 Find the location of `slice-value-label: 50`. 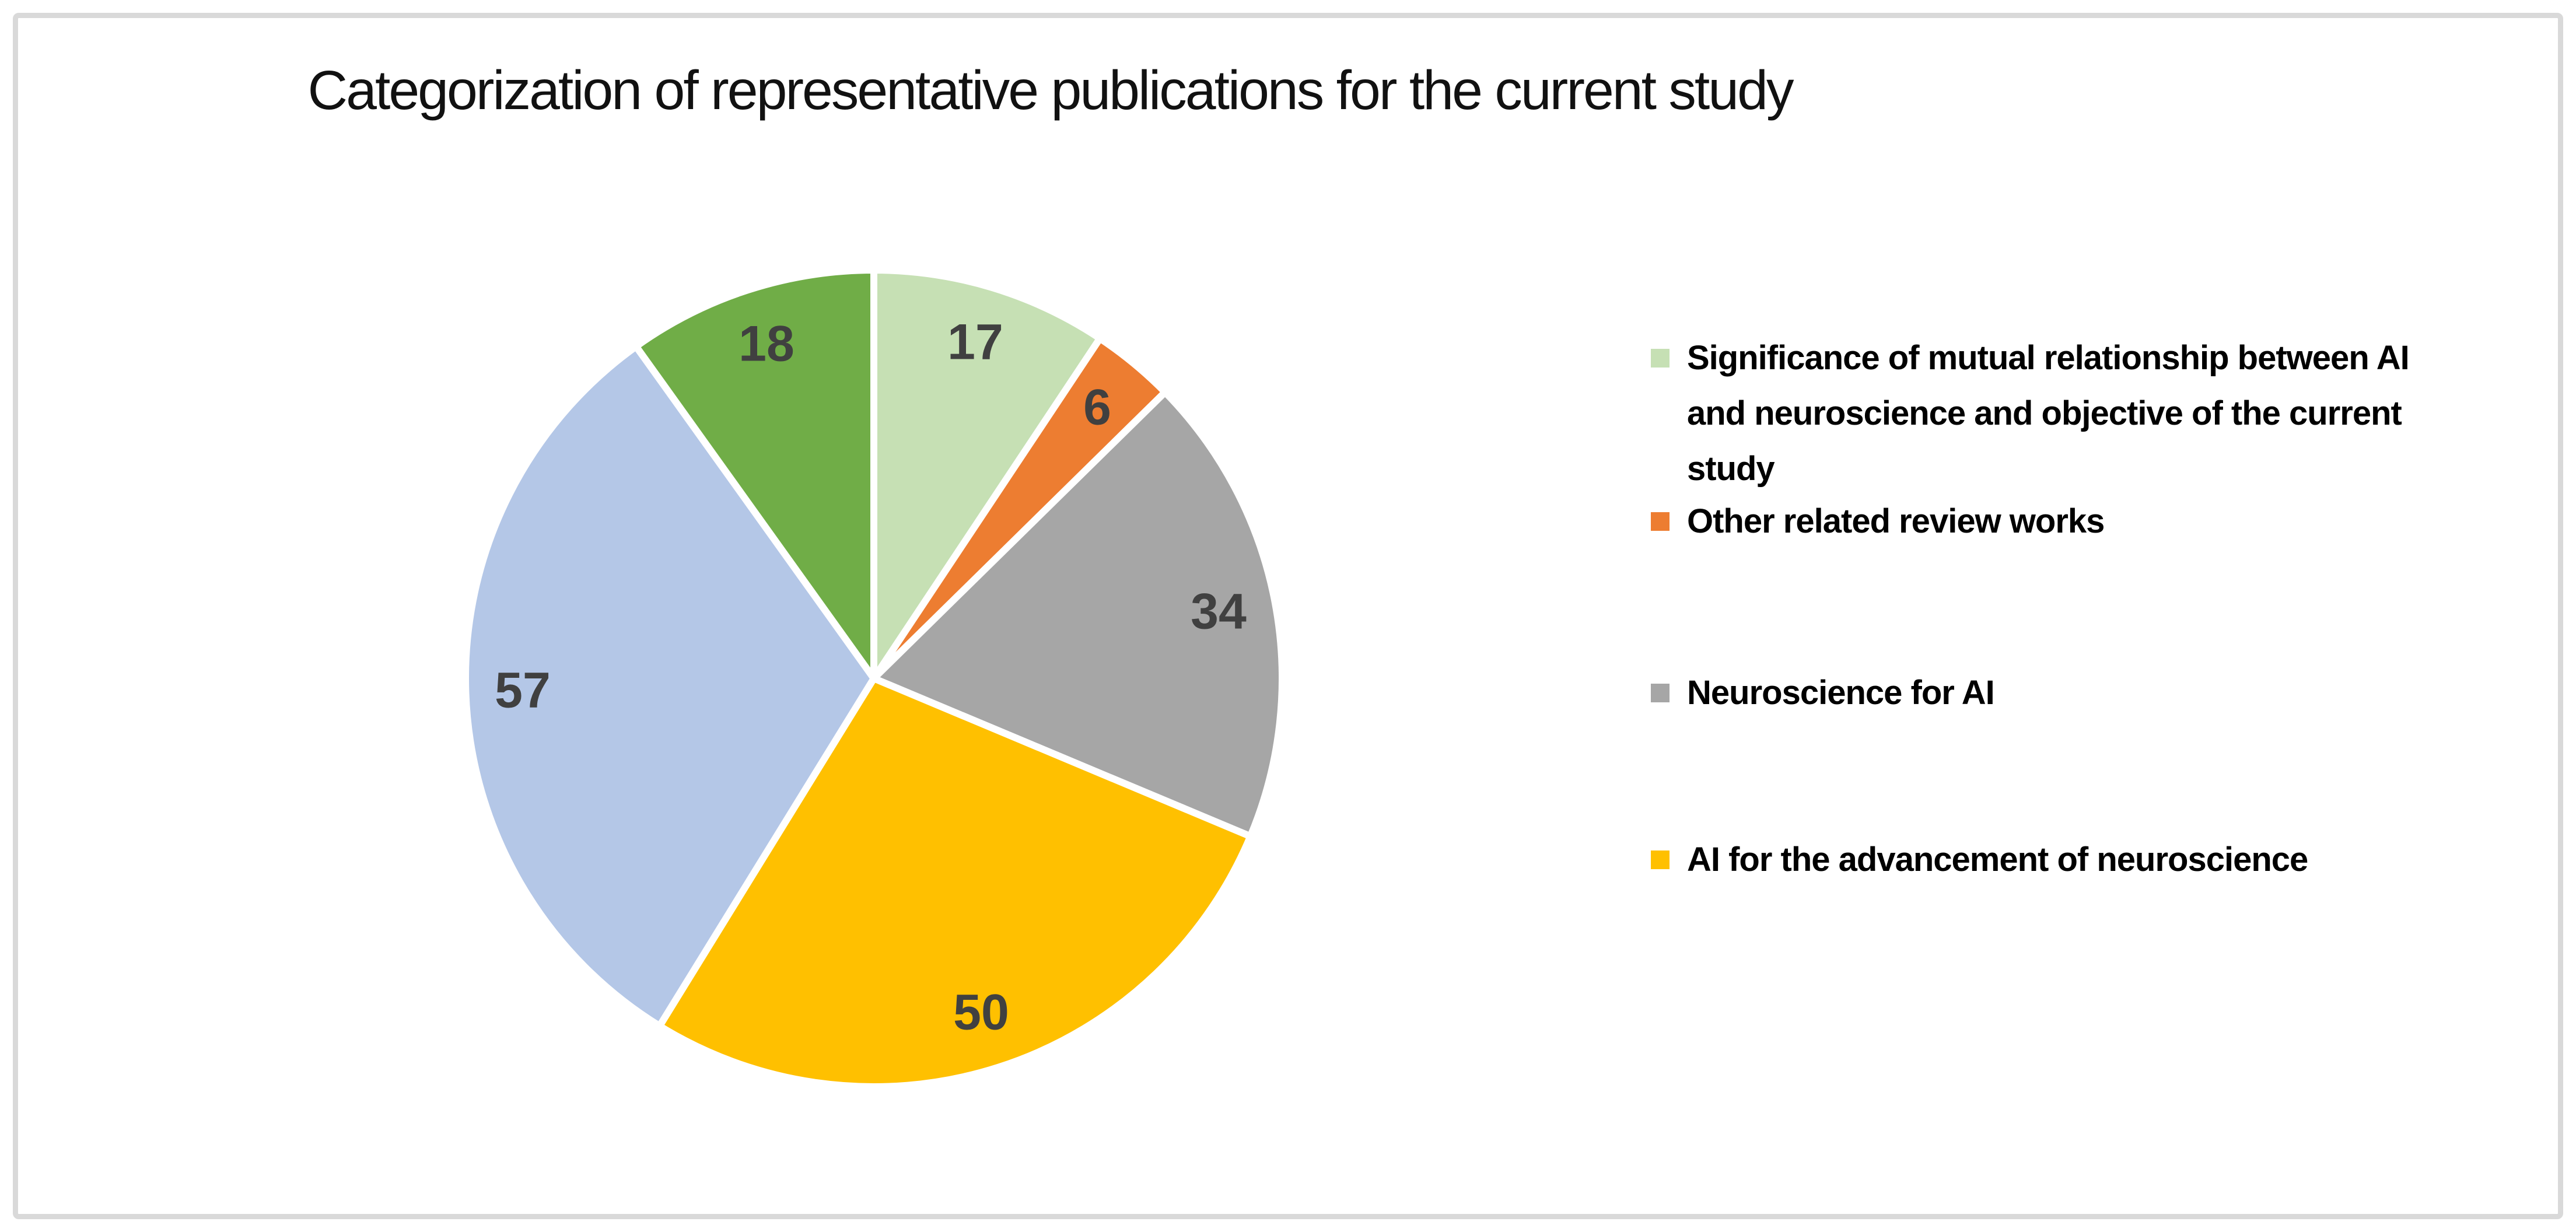

slice-value-label: 50 is located at coordinates (981, 1012).